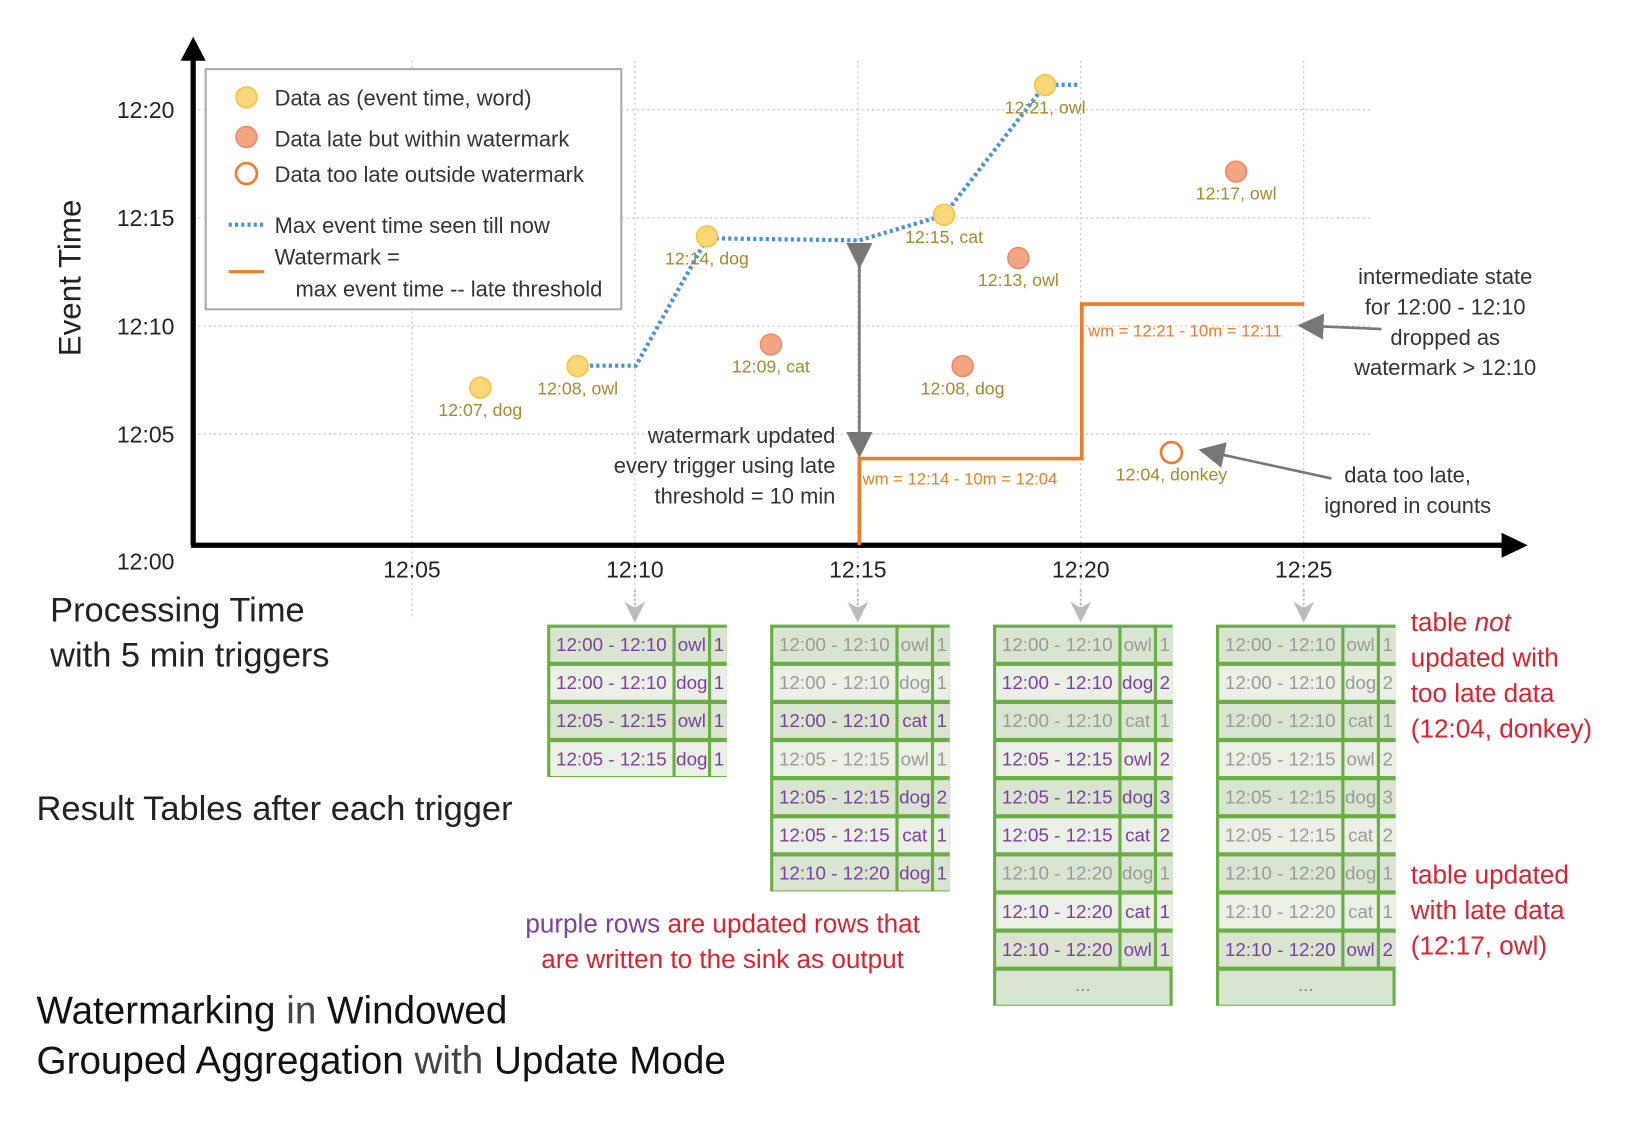 This screenshot has width=1629, height=1125. Describe the element at coordinates (1485, 657) in the screenshot. I see `svg-text: updated with` at that location.